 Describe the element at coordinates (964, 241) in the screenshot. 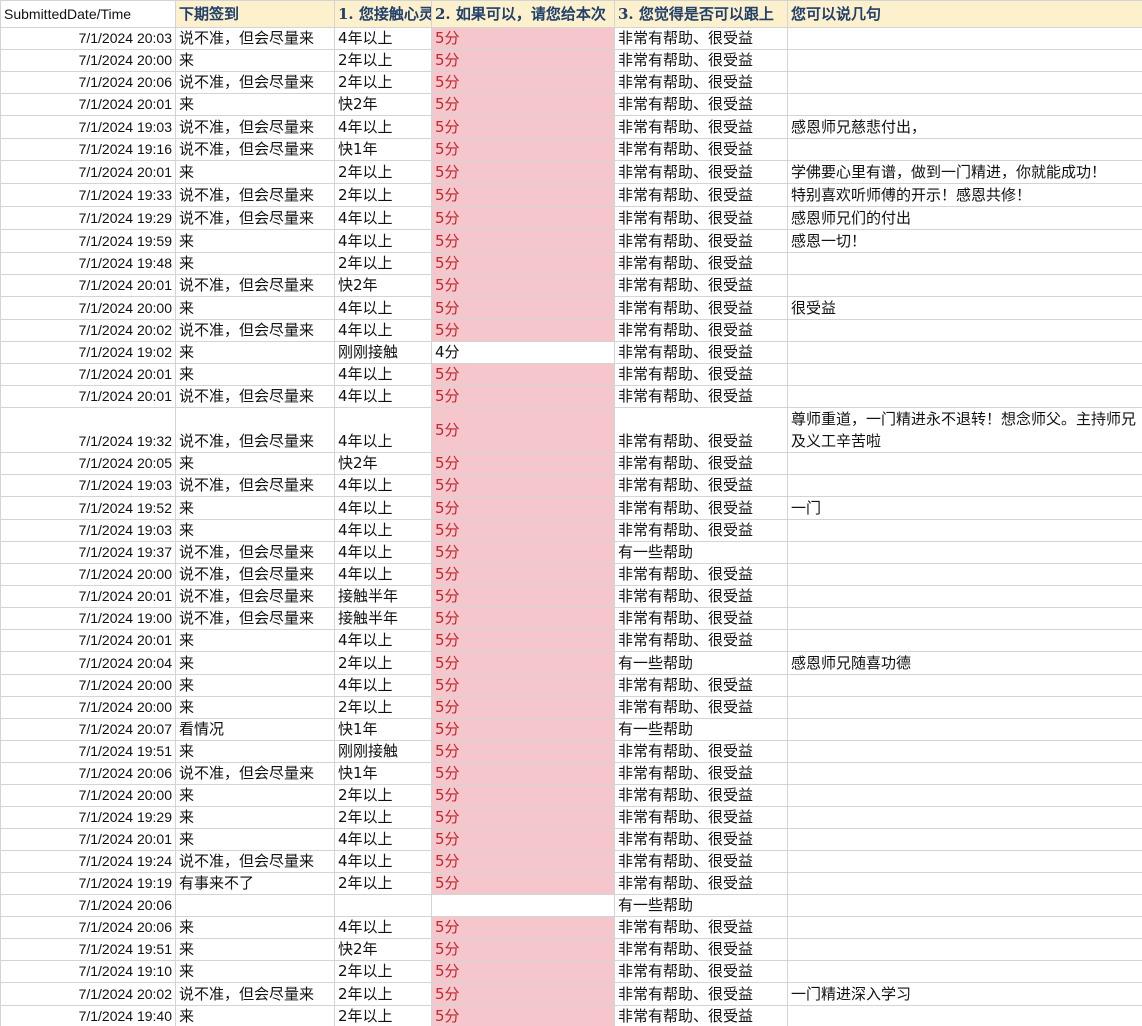

I see `comment-cell: 感恩一切！` at that location.